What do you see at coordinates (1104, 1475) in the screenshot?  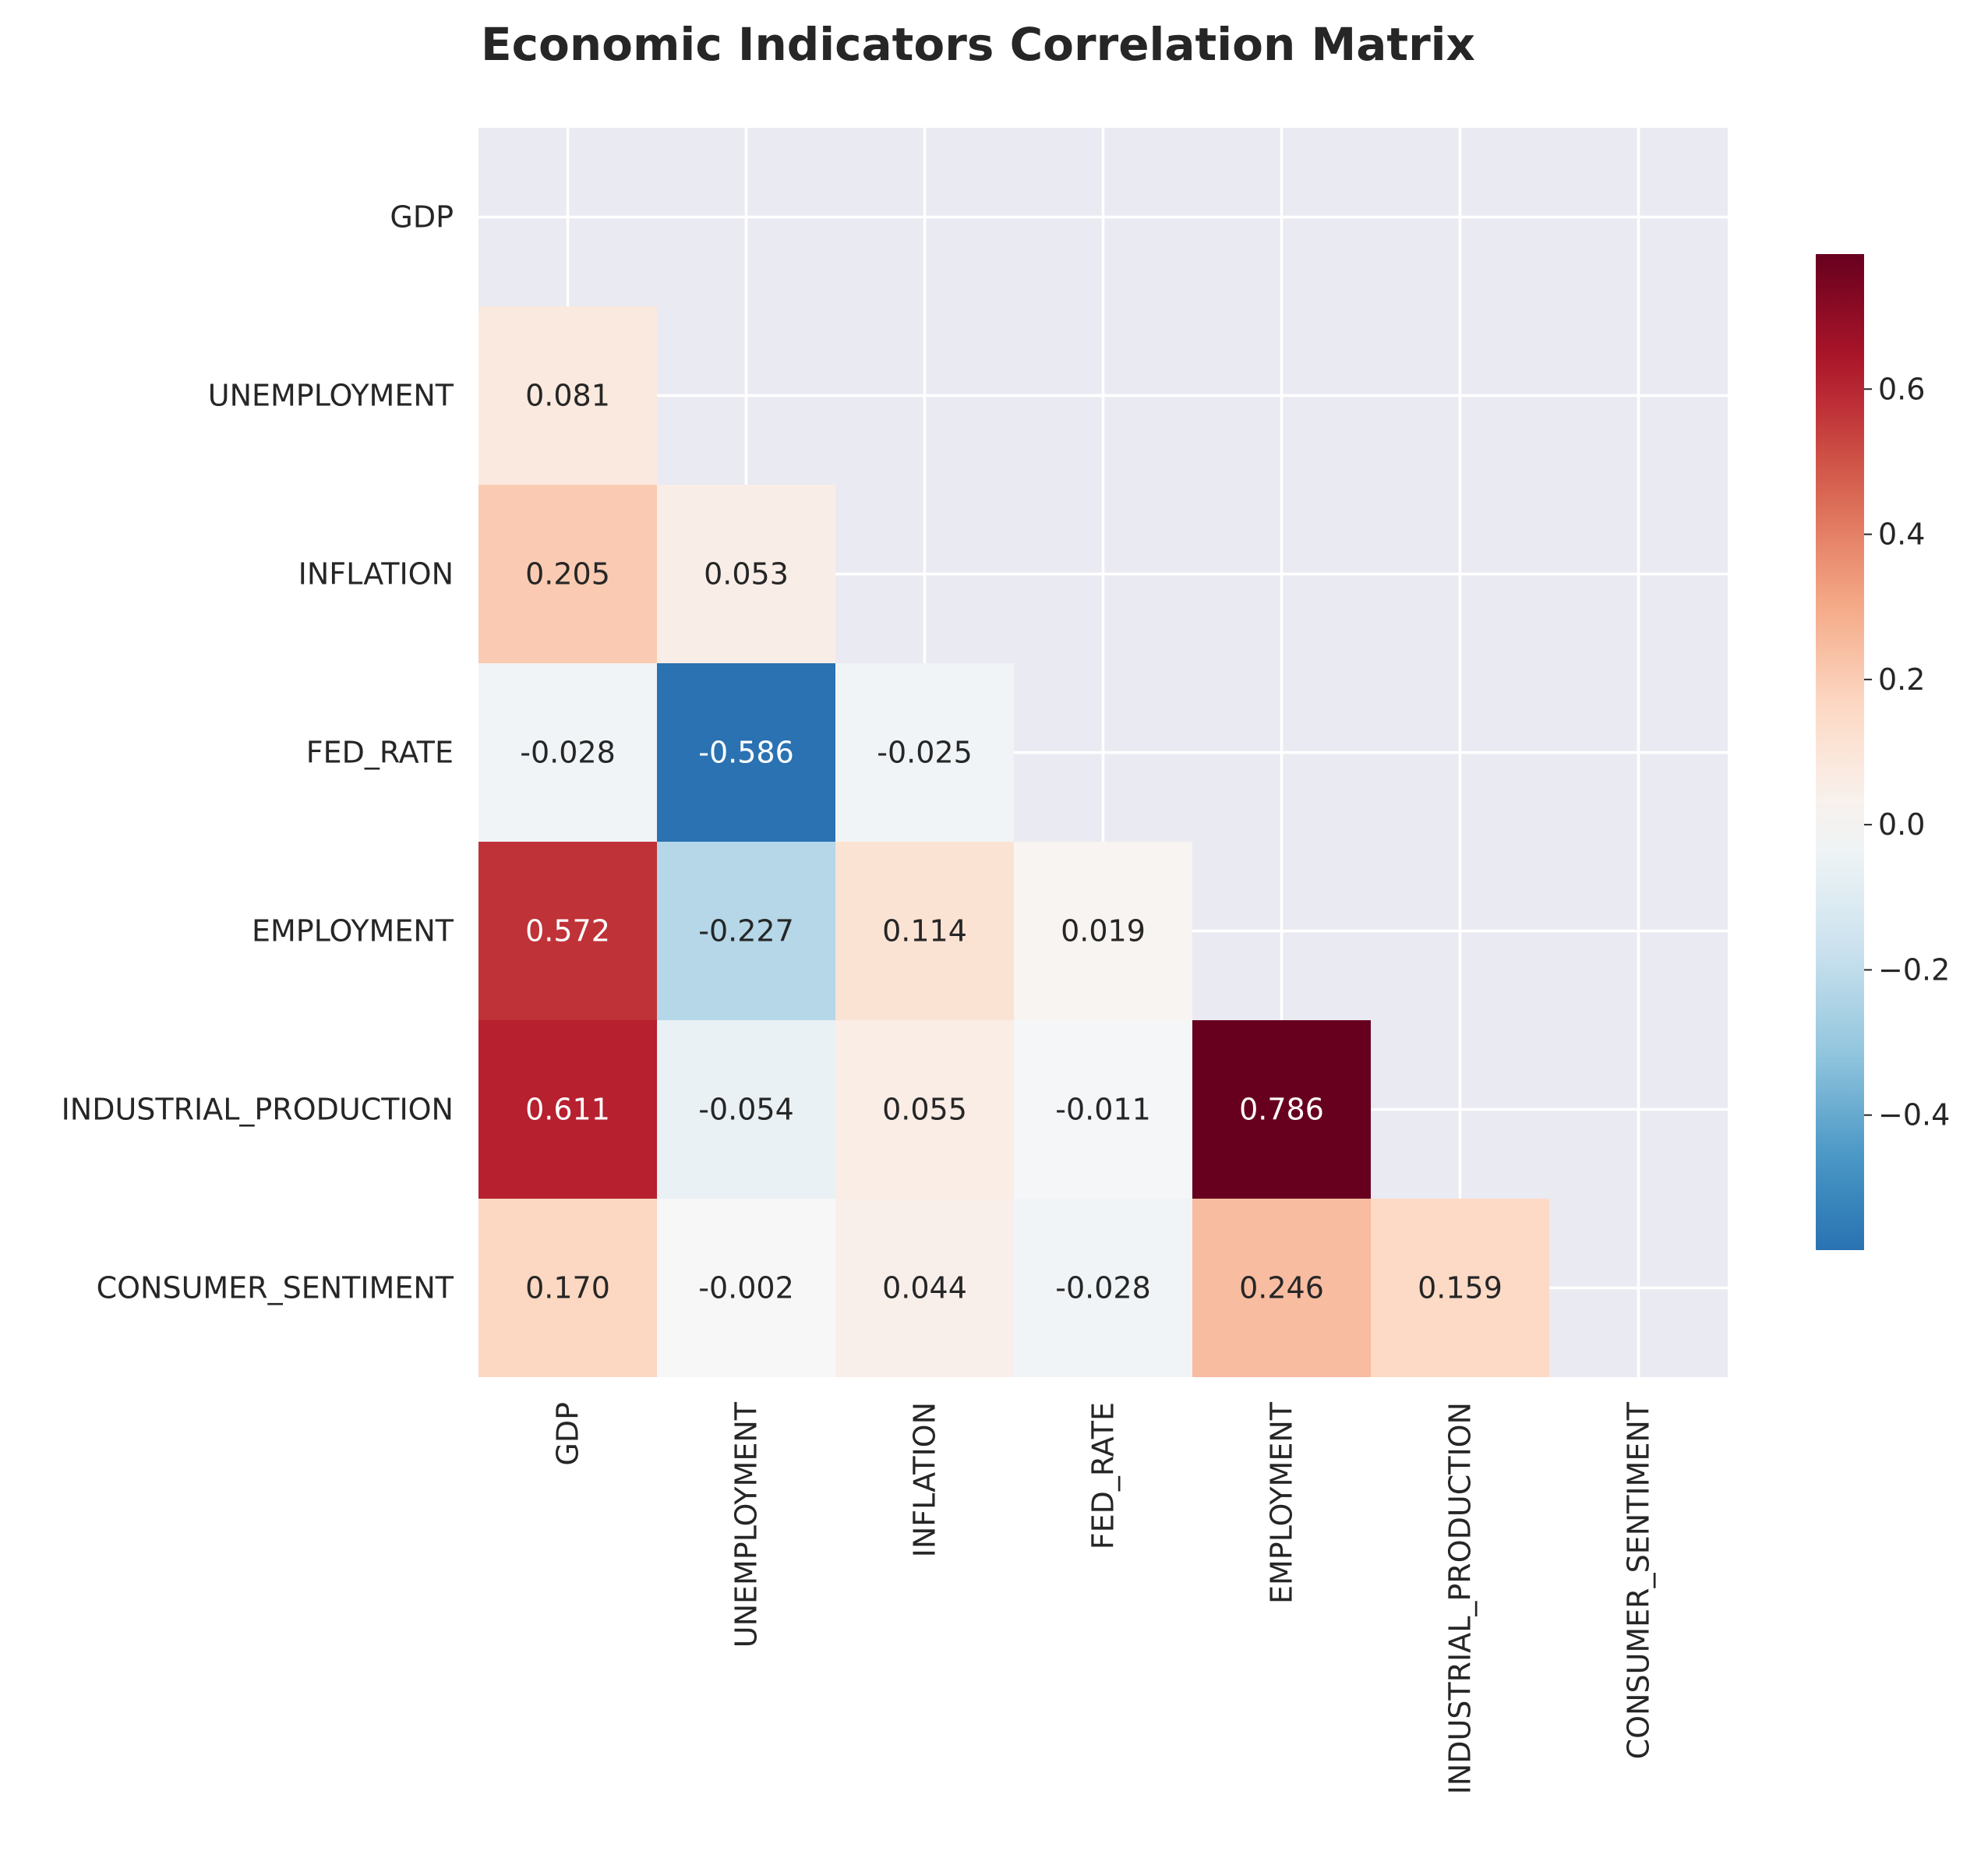 I see `x-tick-label: FED_RATE` at bounding box center [1104, 1475].